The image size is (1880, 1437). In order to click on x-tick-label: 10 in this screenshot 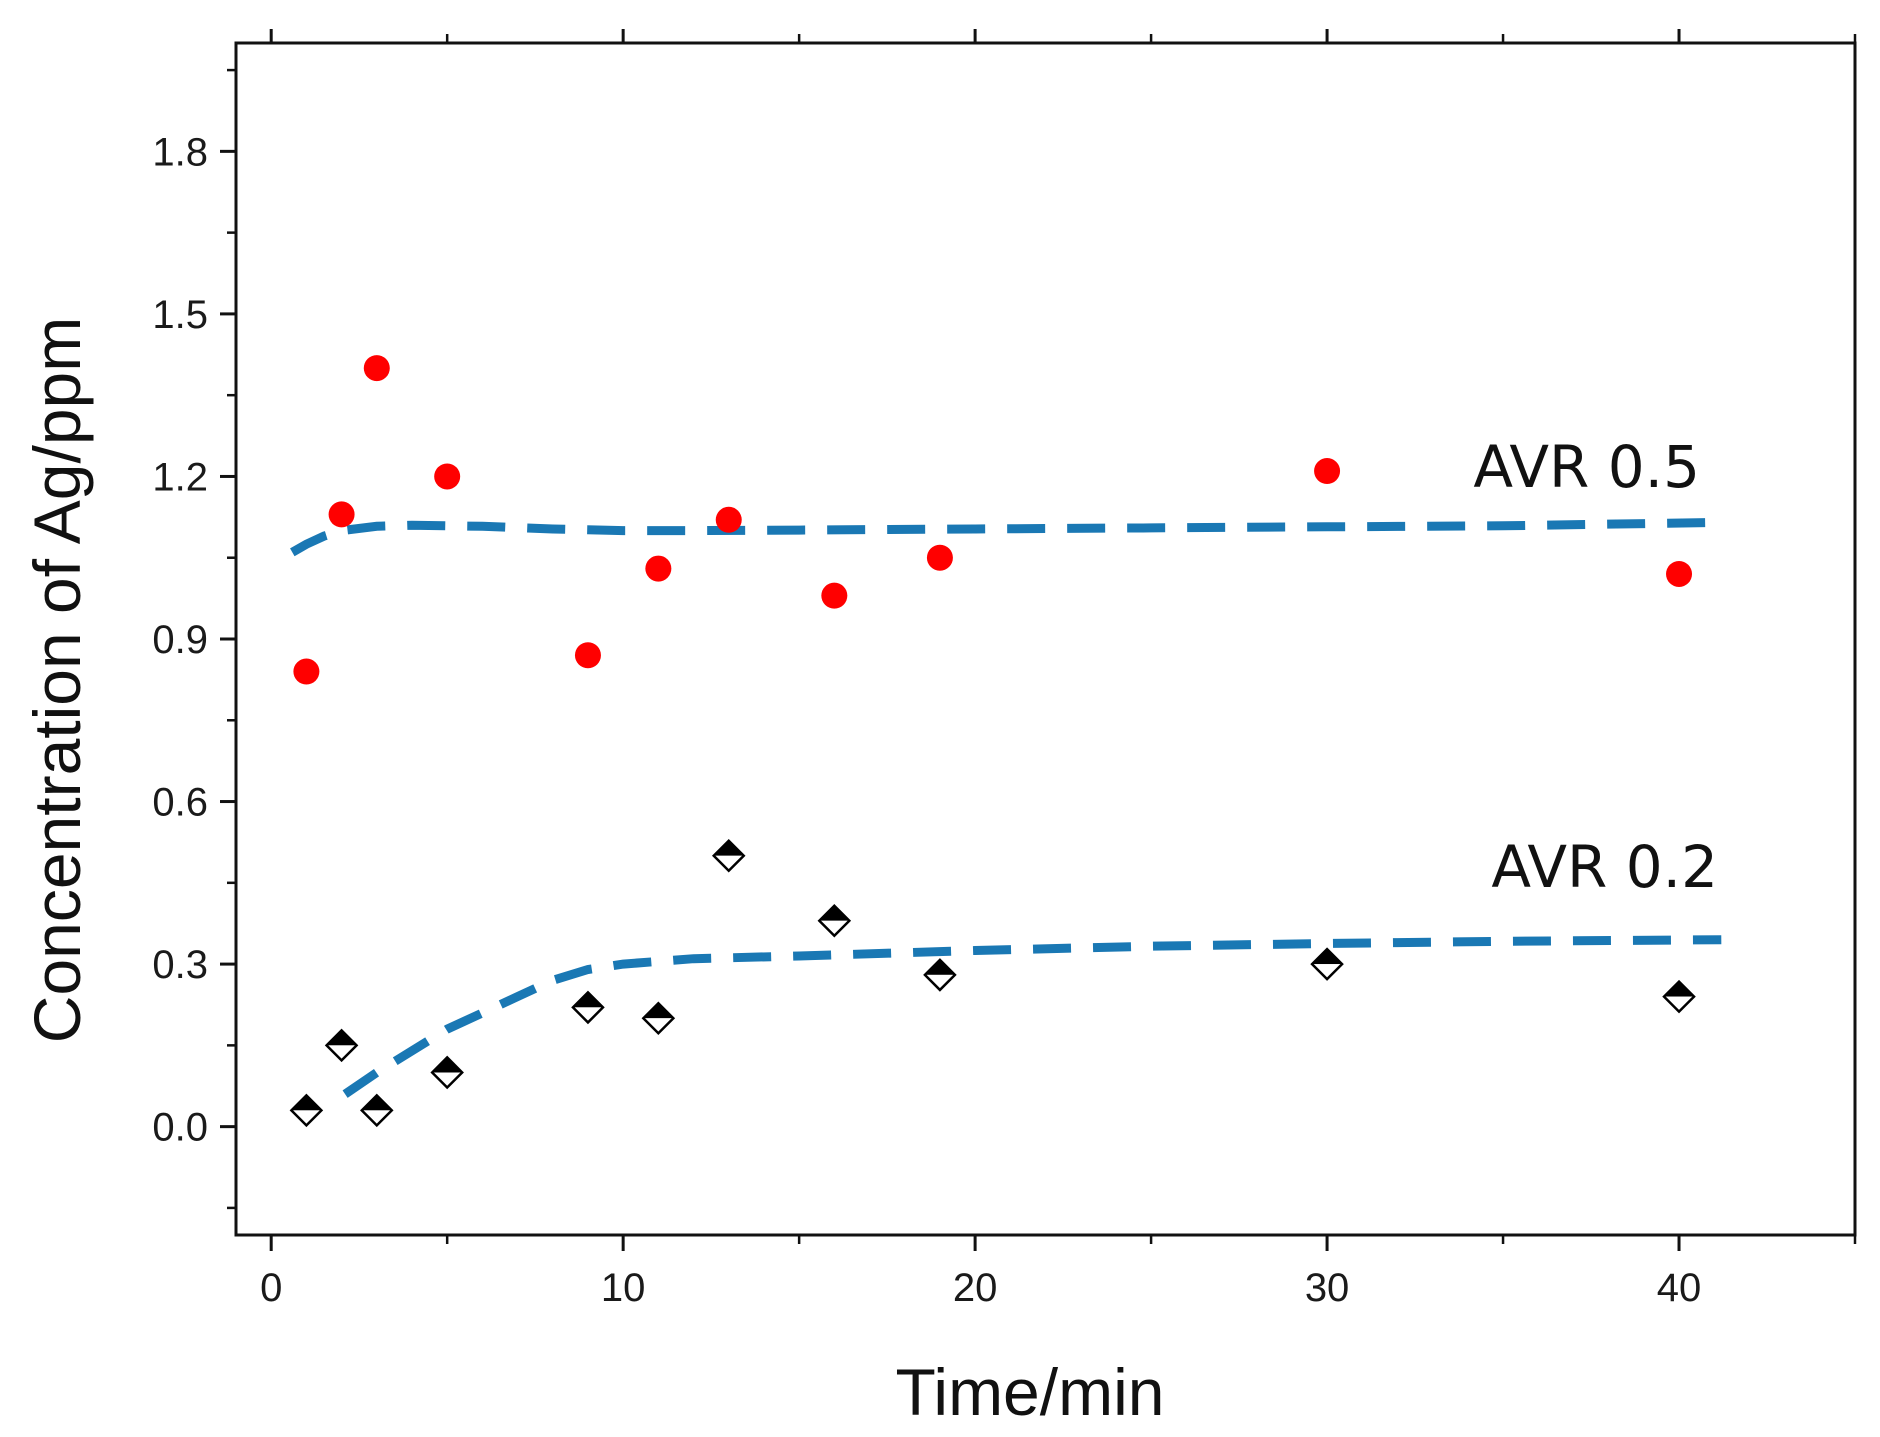, I will do `click(623, 1288)`.